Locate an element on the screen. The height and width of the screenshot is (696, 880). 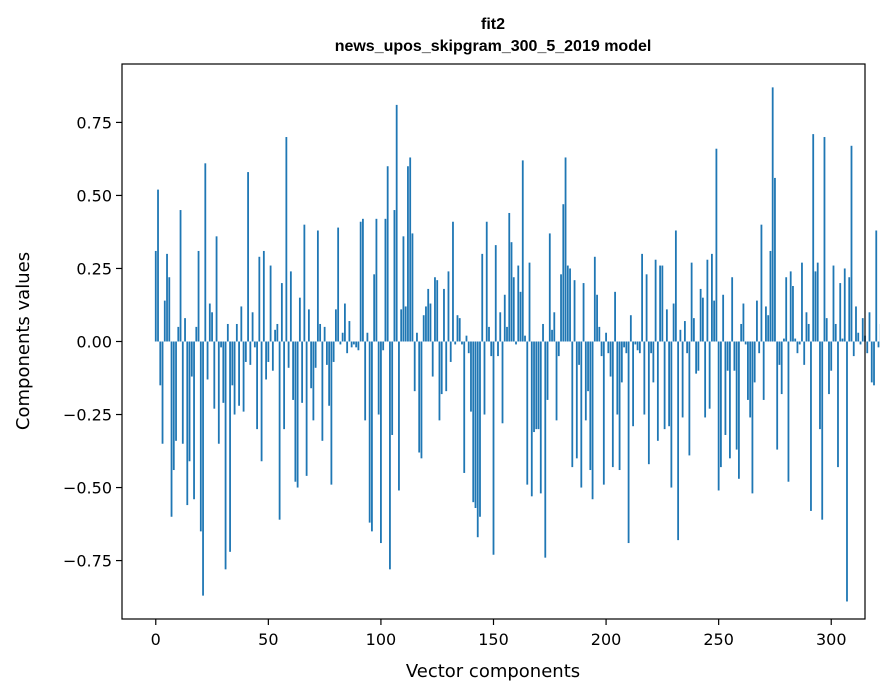
x-tick-label: 100 is located at coordinates (381, 639).